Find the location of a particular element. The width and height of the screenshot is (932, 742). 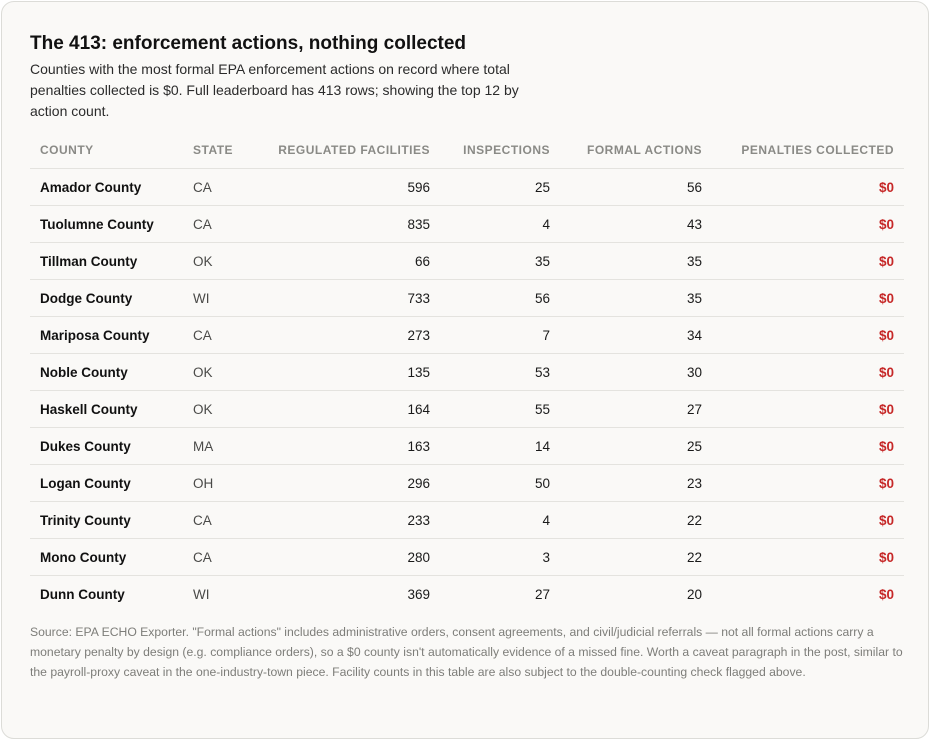

cell-regulated-facilities: 135 is located at coordinates (351, 372).